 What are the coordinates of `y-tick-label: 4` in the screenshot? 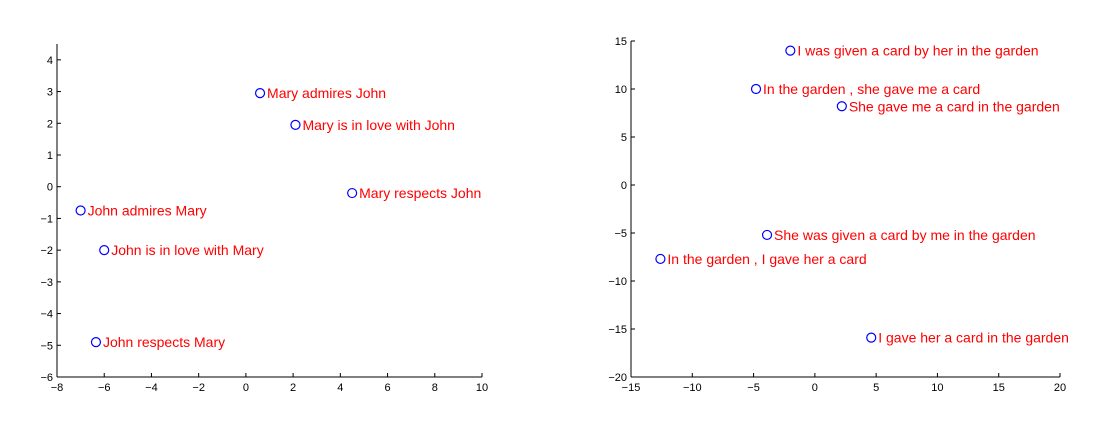 It's located at (50, 61).